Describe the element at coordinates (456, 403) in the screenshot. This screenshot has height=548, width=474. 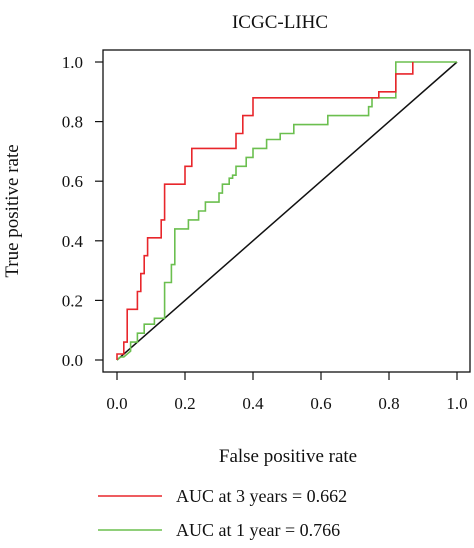
I see `x-tick-label: 1.0` at that location.